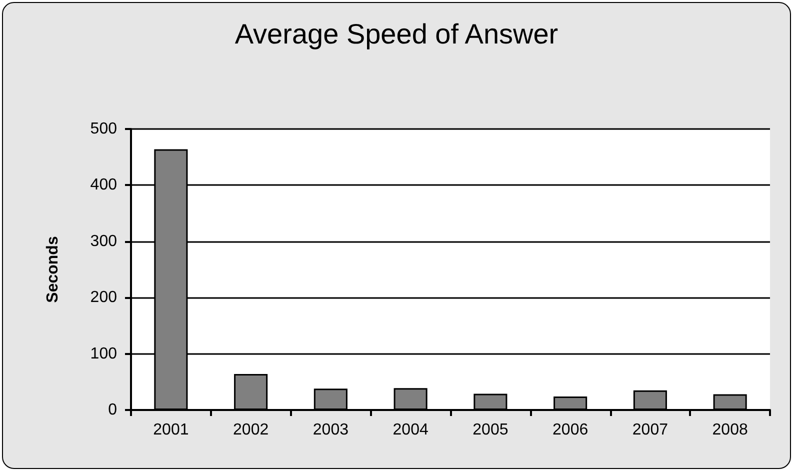  Describe the element at coordinates (251, 430) in the screenshot. I see `x-tick-label: 2002` at that location.